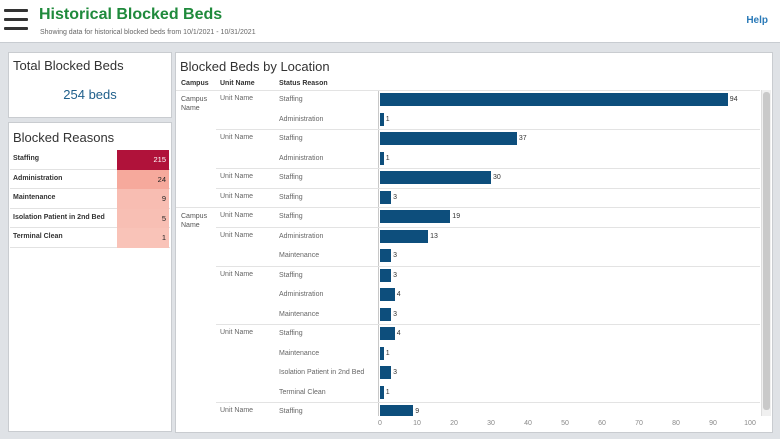  What do you see at coordinates (90, 199) in the screenshot?
I see `reason-row: Maintenance 9` at bounding box center [90, 199].